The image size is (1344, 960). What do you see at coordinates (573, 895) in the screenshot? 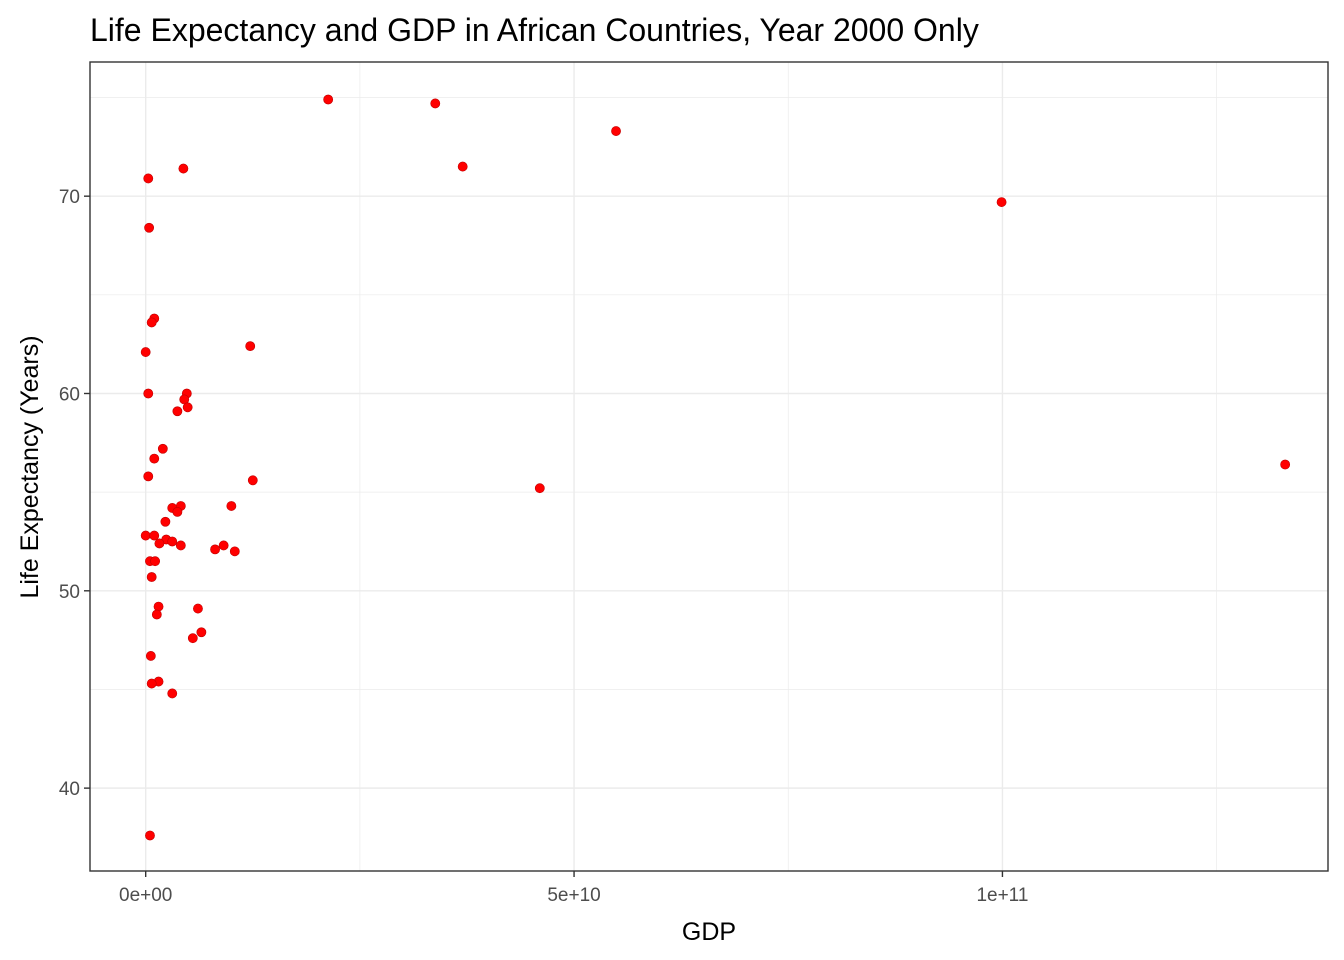
I see `x-tick-label: 5e+10` at bounding box center [573, 895].